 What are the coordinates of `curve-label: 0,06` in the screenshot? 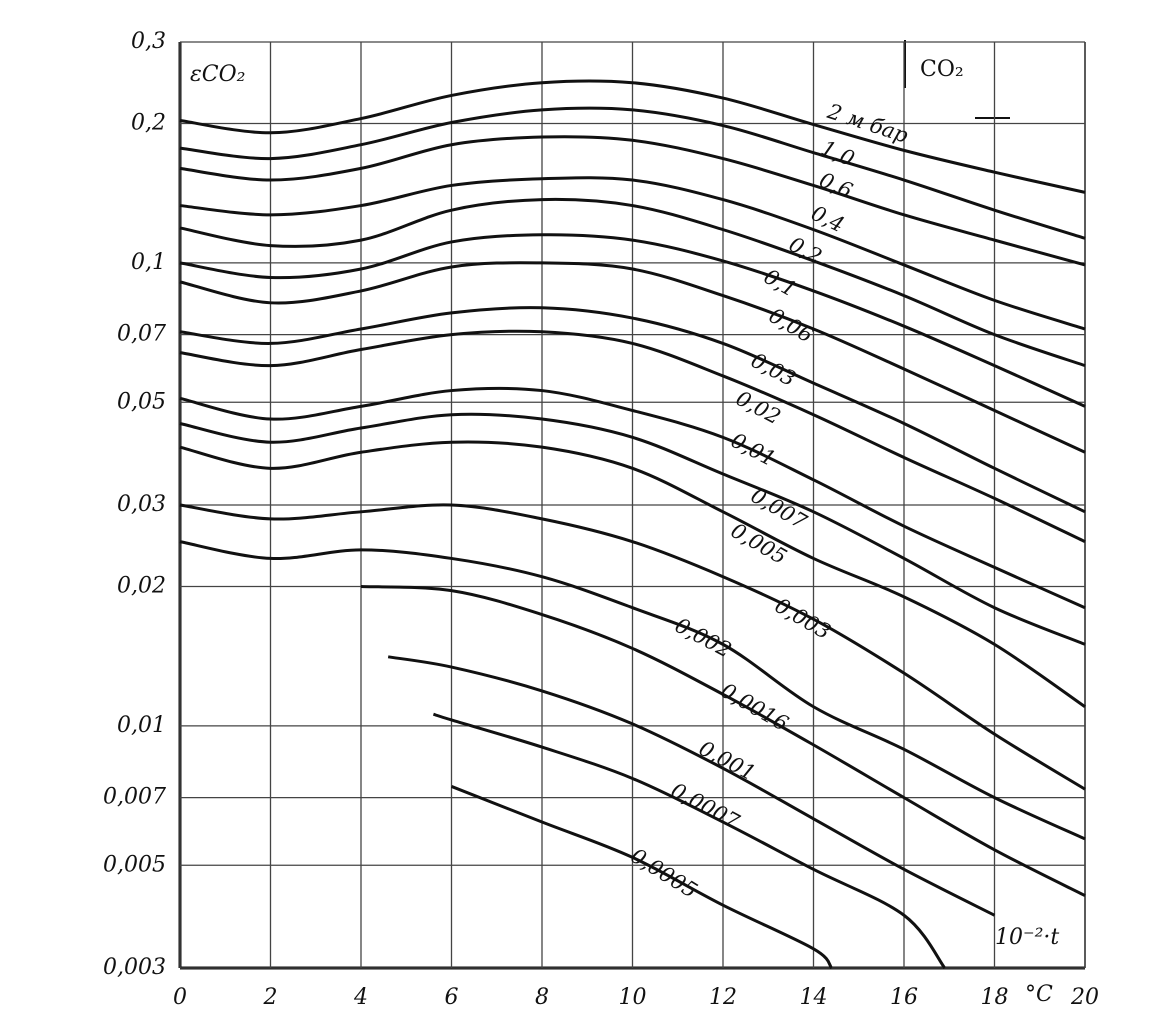 It's located at (791, 325).